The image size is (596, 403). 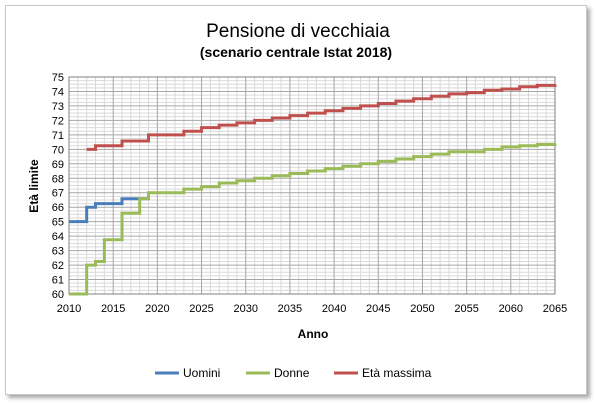 I want to click on y-tick-label: 70, so click(x=58, y=150).